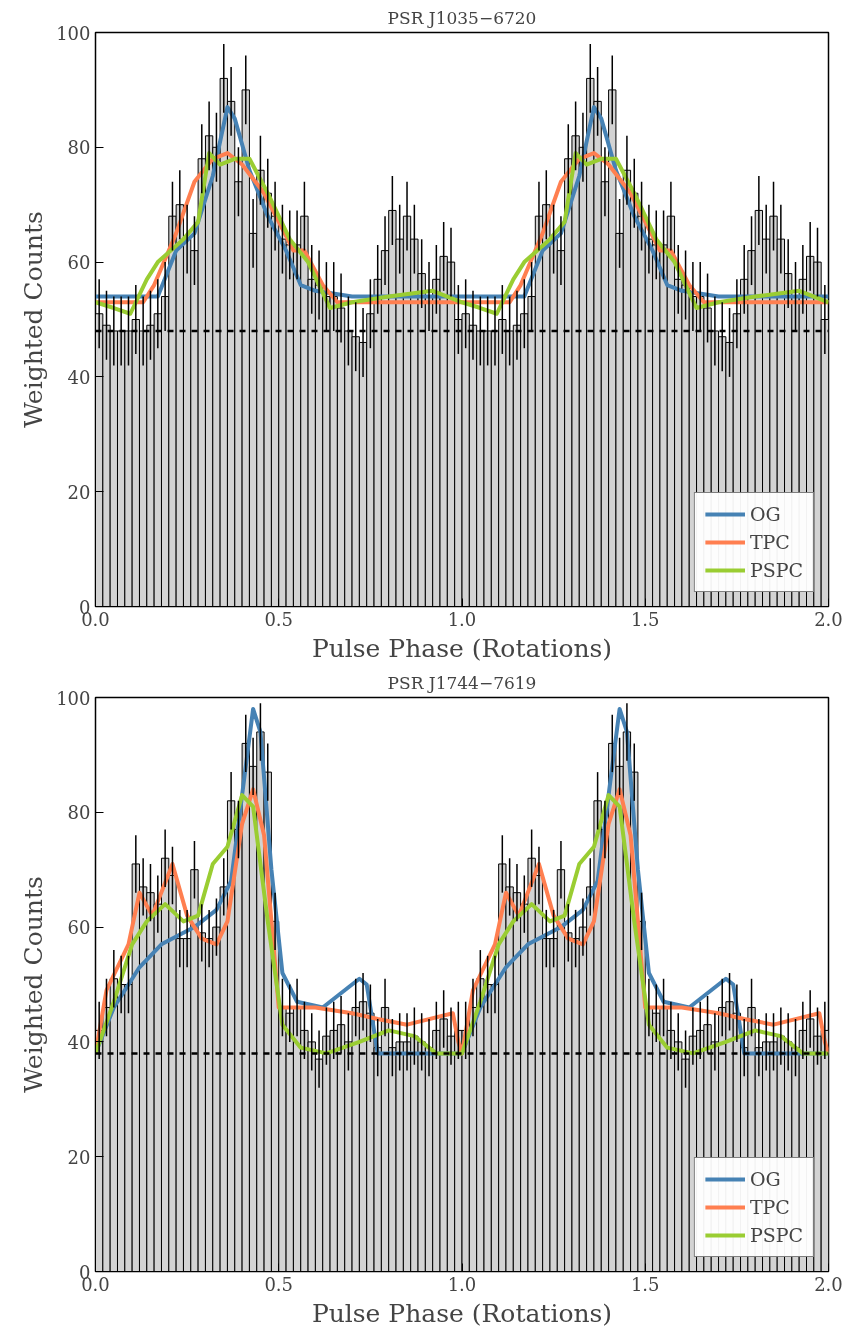 Image resolution: width=848 pixels, height=1336 pixels. What do you see at coordinates (462, 17) in the screenshot?
I see `chart-title: PSR J1035−6720` at bounding box center [462, 17].